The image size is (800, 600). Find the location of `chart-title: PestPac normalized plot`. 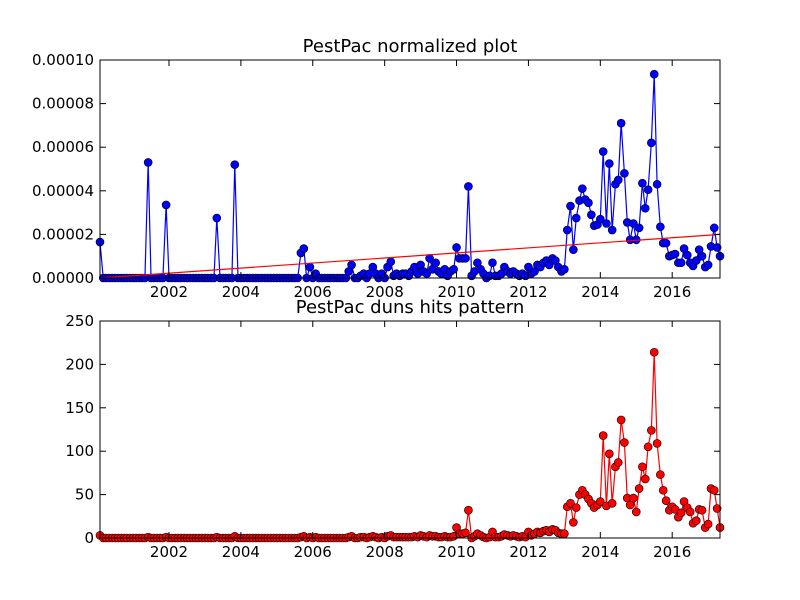

chart-title: PestPac normalized plot is located at coordinates (410, 46).